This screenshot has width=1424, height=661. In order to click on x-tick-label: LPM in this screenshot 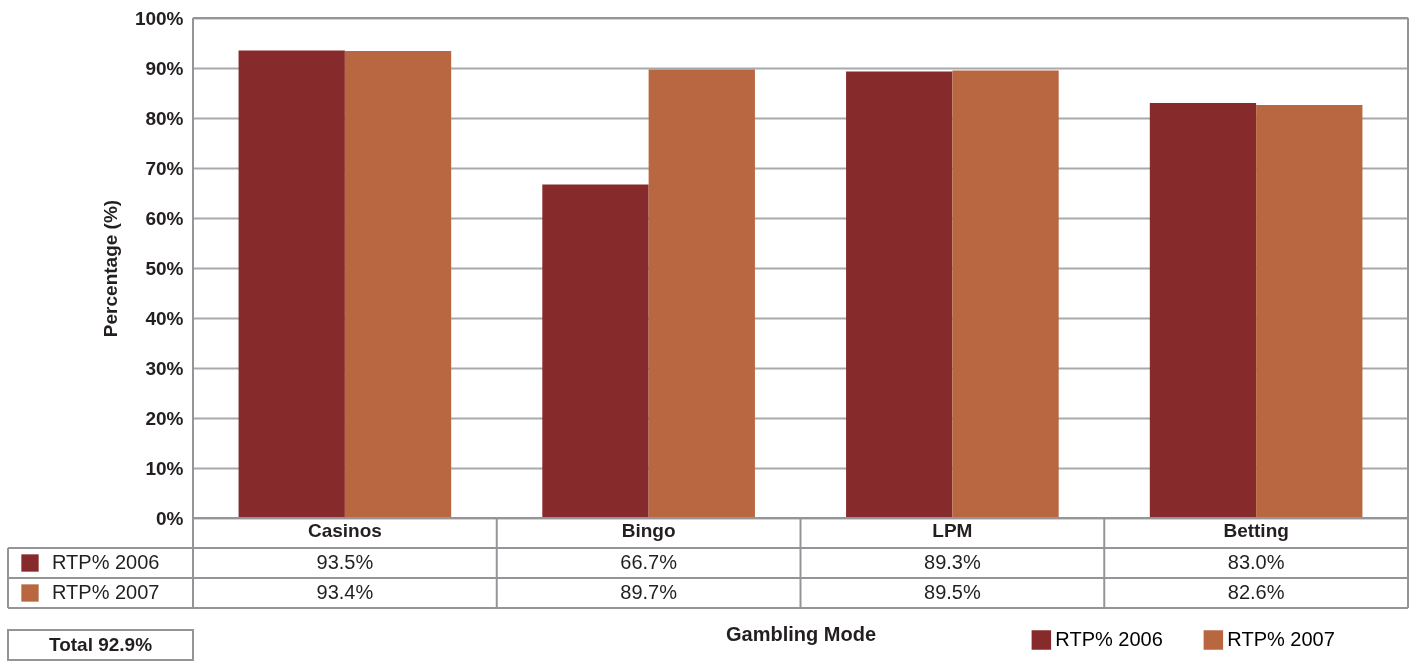, I will do `click(952, 530)`.